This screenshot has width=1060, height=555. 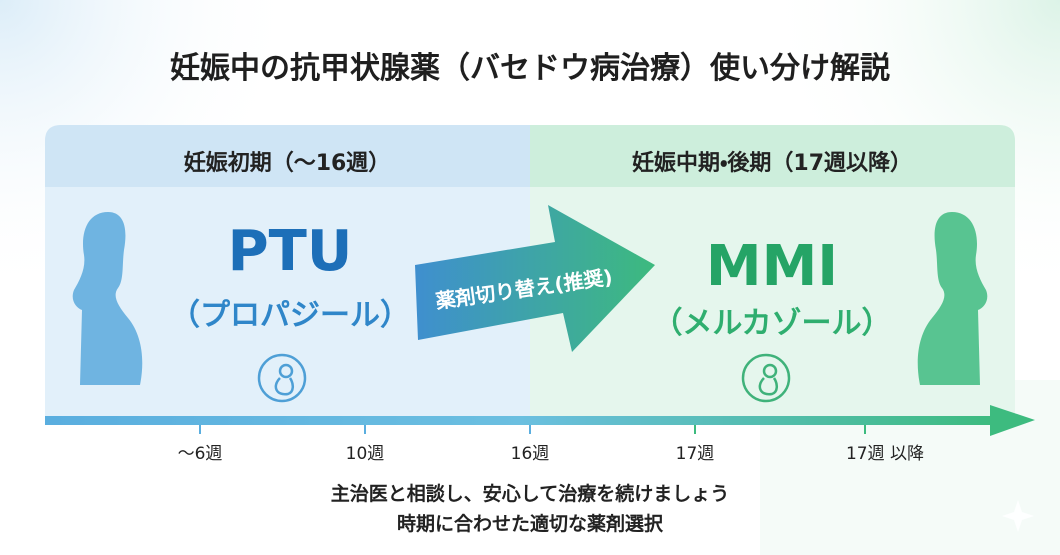 What do you see at coordinates (530, 454) in the screenshot?
I see `timeline-label: 16週` at bounding box center [530, 454].